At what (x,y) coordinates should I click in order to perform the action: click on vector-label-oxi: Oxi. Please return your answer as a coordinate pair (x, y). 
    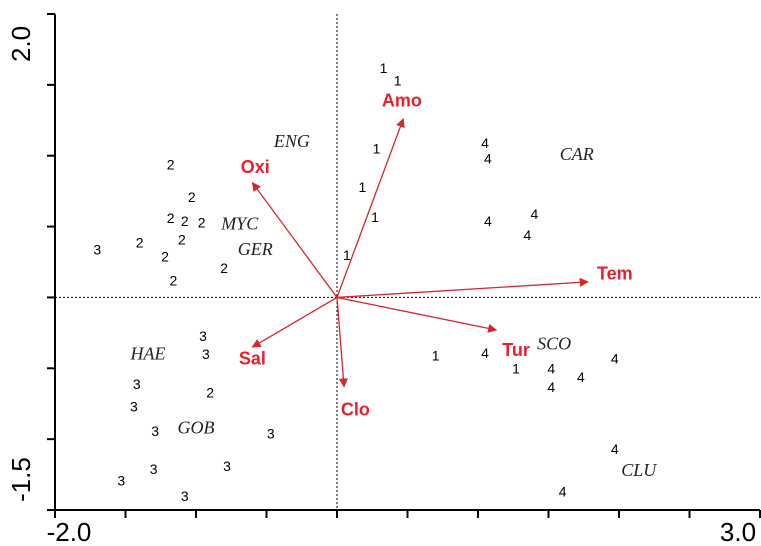
    Looking at the image, I should click on (255, 167).